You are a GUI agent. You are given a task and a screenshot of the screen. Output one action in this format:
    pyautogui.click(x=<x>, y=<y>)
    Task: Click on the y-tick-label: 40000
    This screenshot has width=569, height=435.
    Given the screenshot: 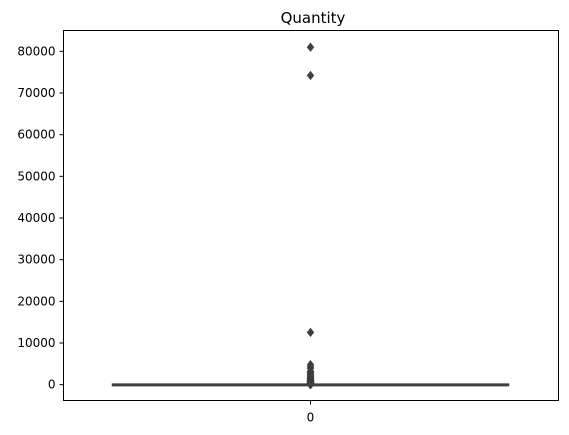 What is the action you would take?
    pyautogui.click(x=36, y=218)
    